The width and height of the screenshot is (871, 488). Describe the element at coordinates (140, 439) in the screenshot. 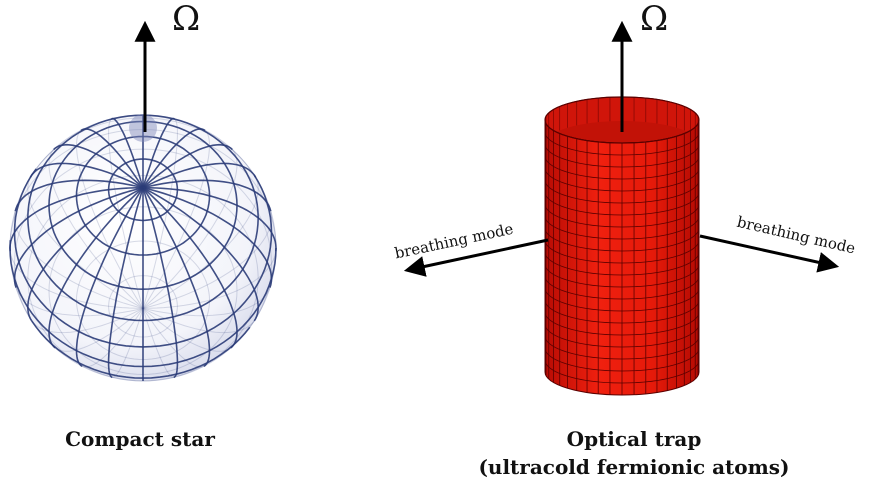

I see `compact-star-caption: Compact star` at that location.